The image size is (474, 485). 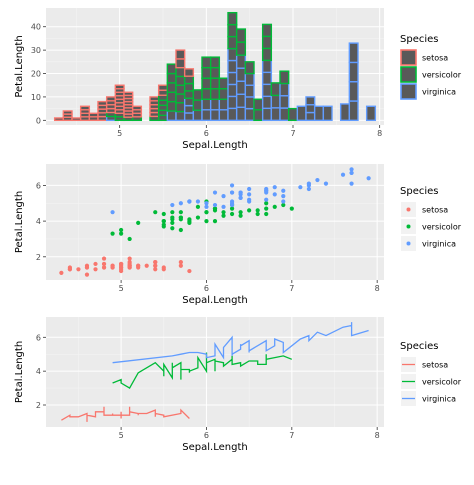 I want to click on y-tick-label: 6, so click(x=38, y=337).